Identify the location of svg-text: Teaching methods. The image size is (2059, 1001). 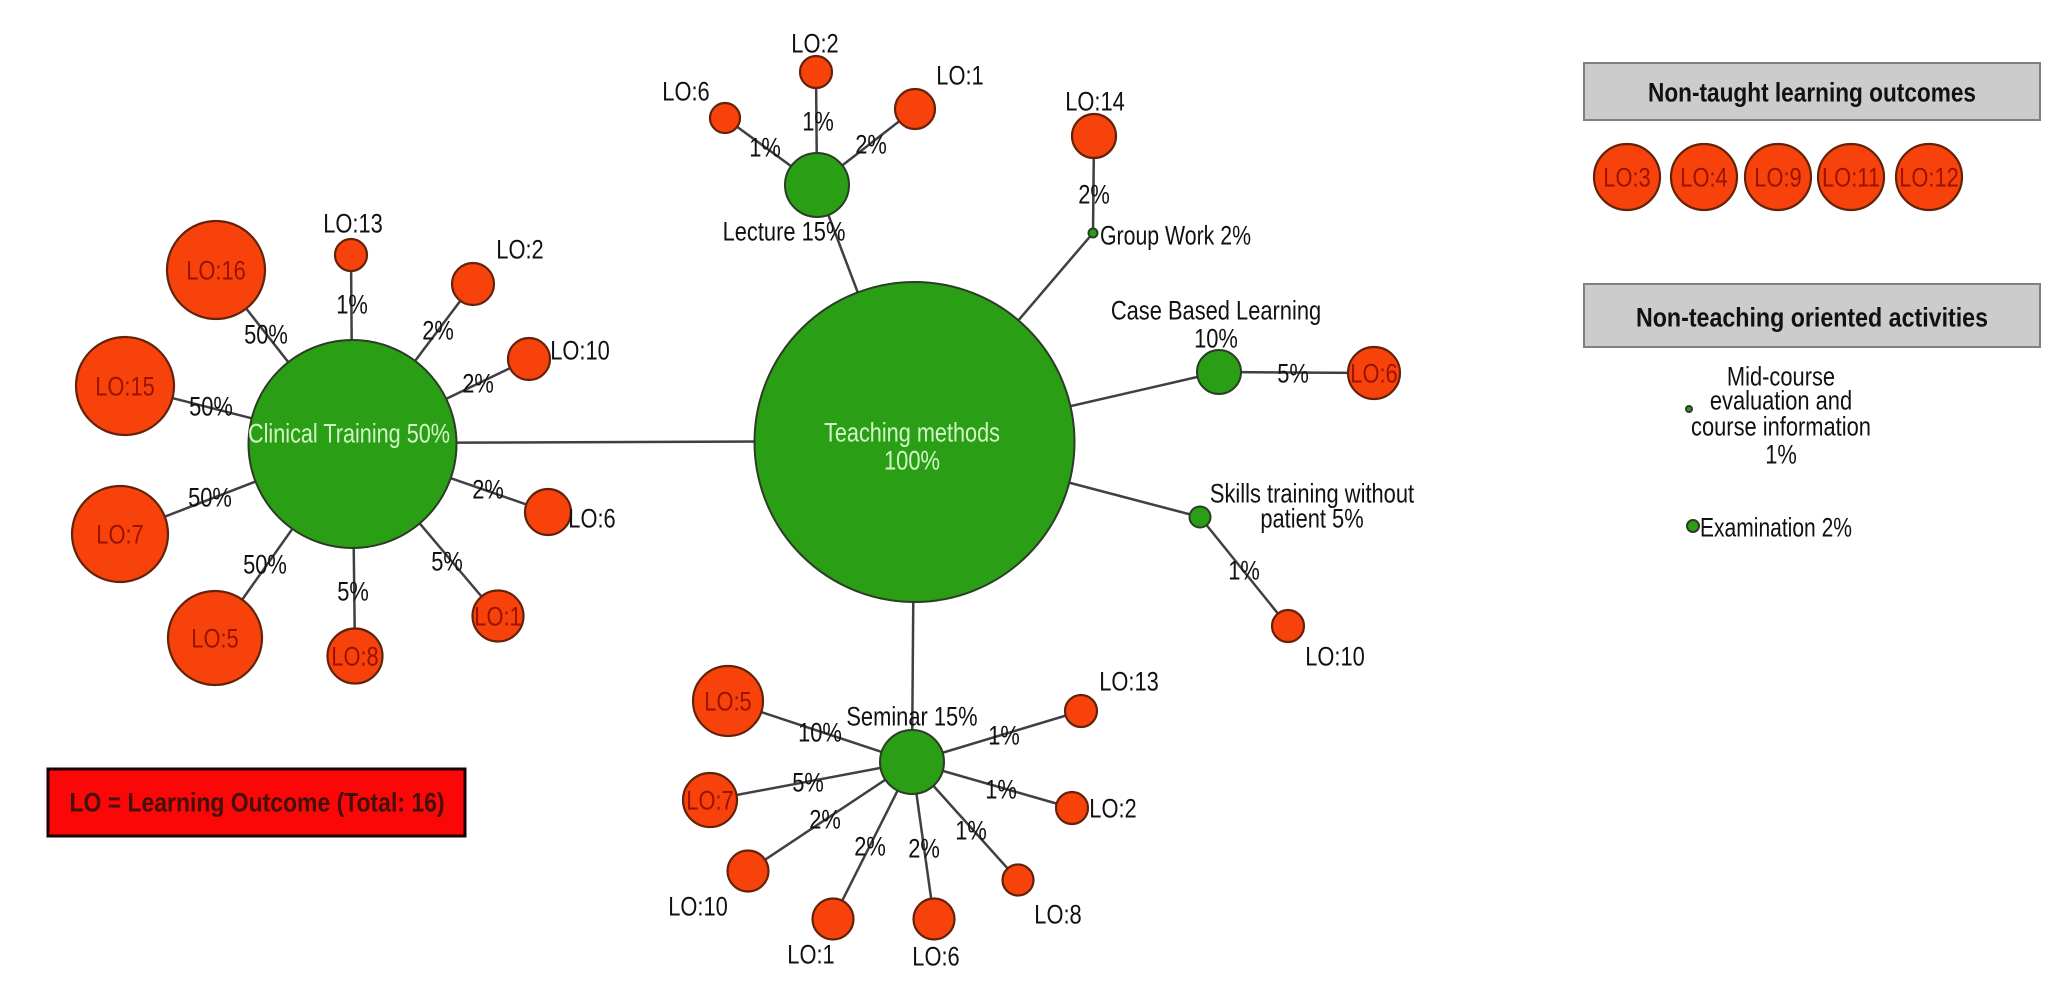
(912, 432).